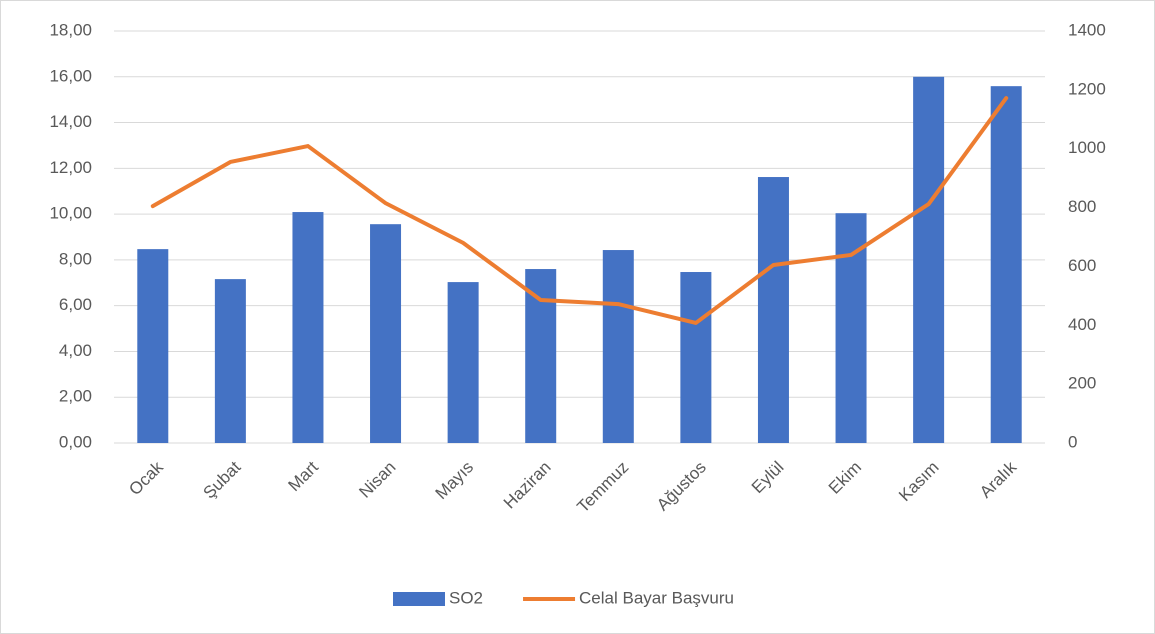  What do you see at coordinates (1087, 29) in the screenshot?
I see `y2-tick-label: 1400` at bounding box center [1087, 29].